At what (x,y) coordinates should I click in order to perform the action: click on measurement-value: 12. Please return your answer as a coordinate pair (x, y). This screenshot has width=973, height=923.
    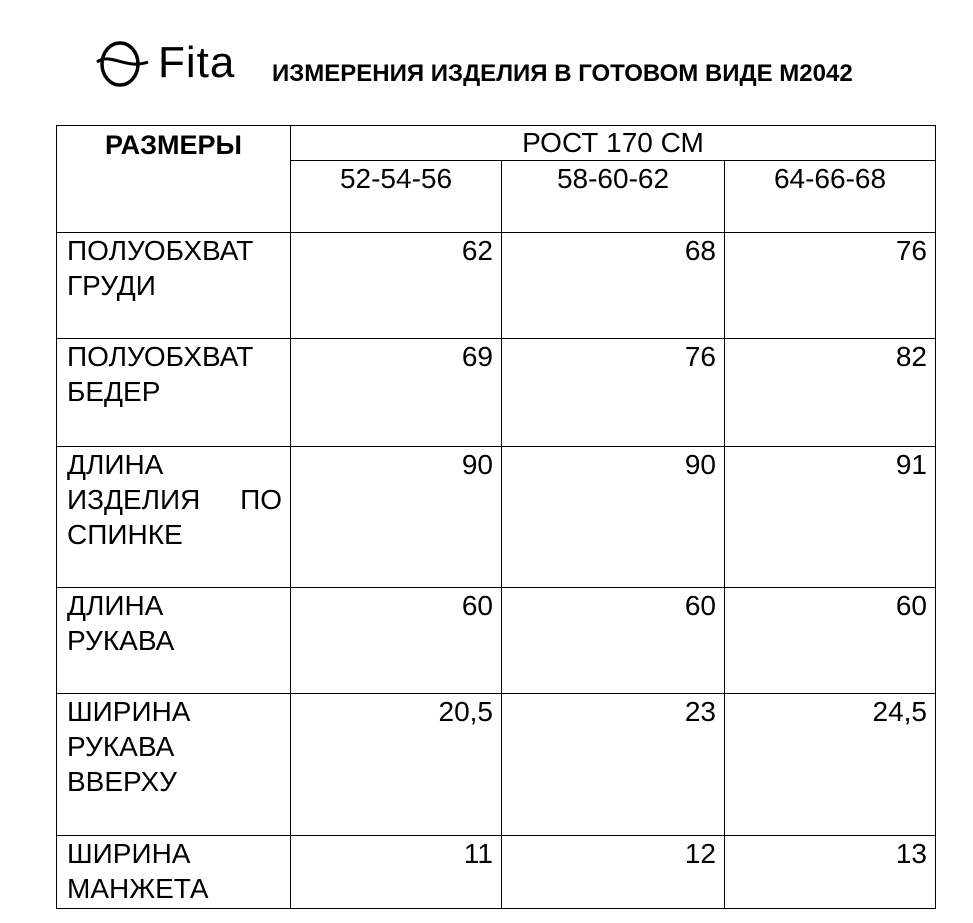
    Looking at the image, I should click on (613, 872).